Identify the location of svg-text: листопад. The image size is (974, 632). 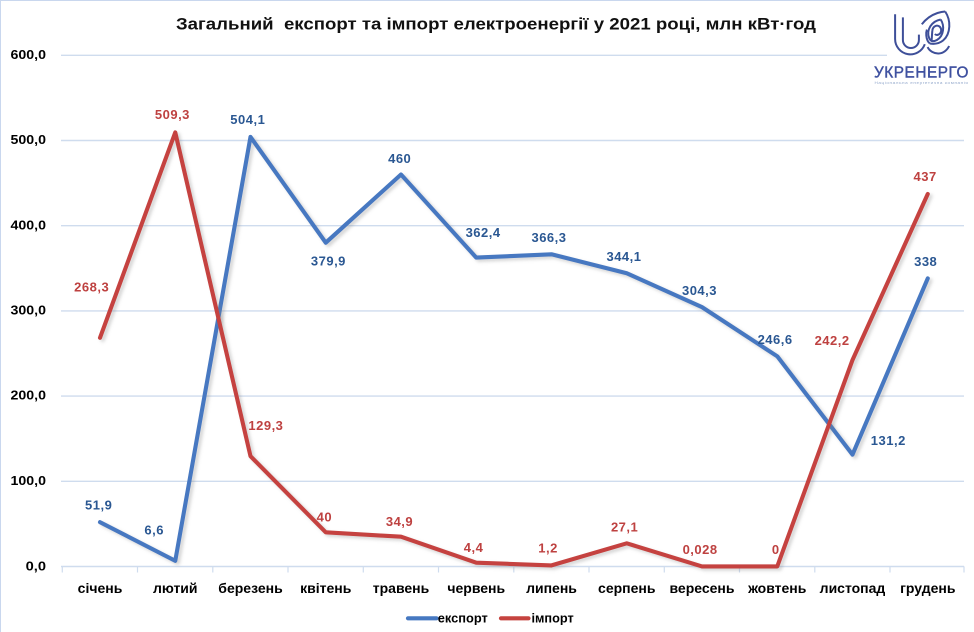
(853, 588).